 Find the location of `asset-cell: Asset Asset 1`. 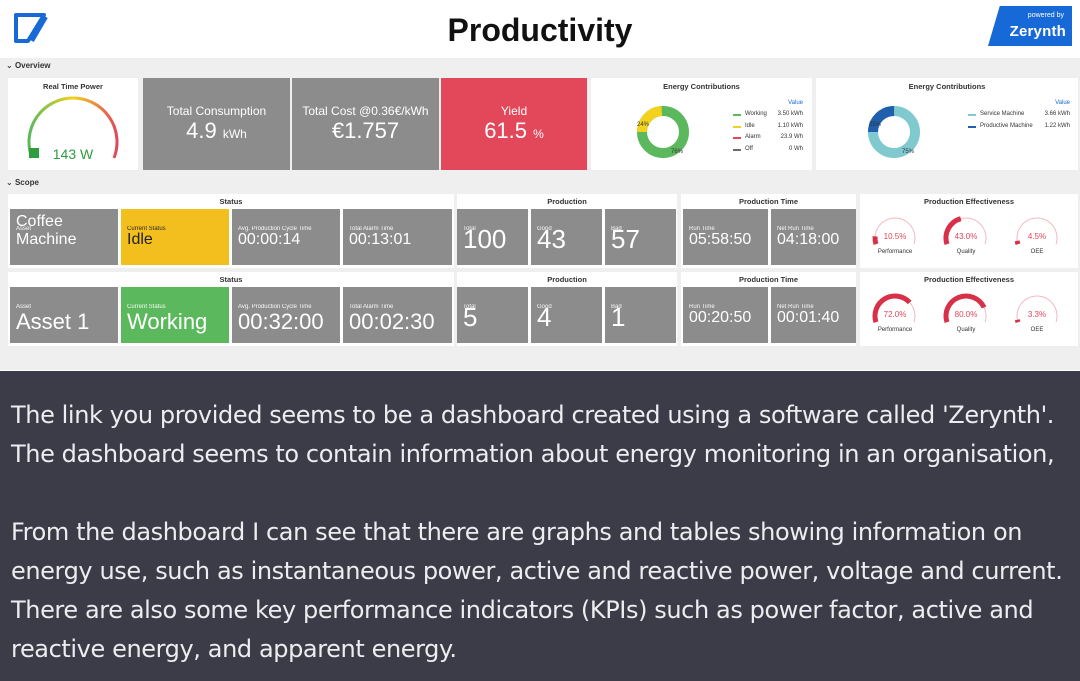

asset-cell: Asset Asset 1 is located at coordinates (64, 315).